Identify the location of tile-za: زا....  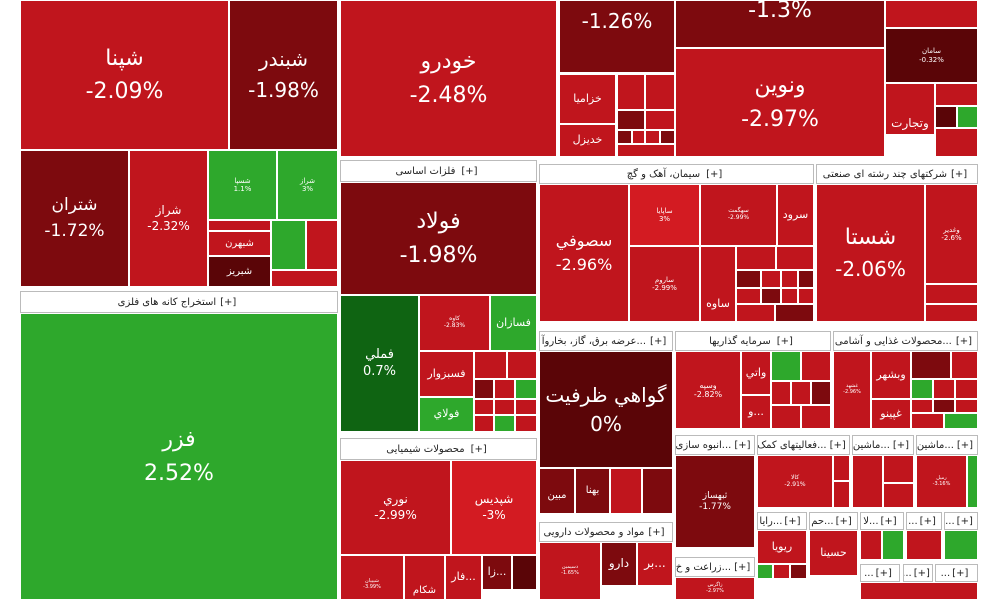
(497, 572).